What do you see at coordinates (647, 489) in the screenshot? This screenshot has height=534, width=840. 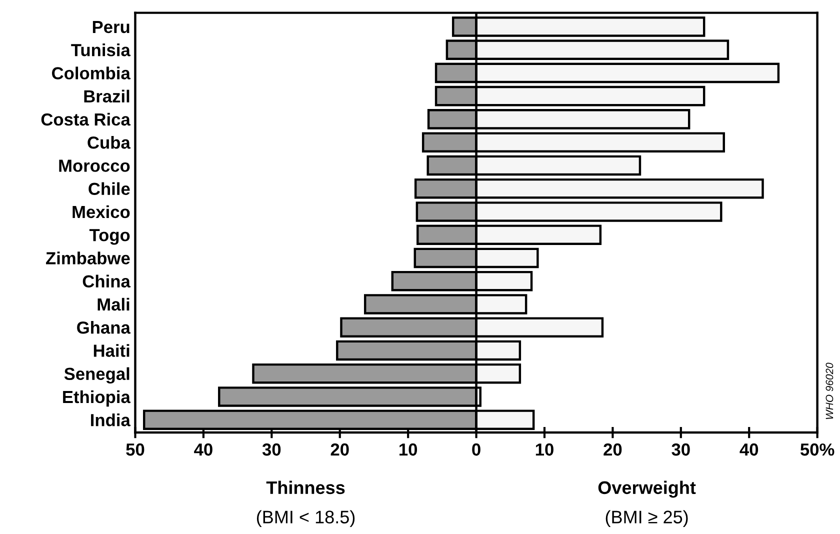 I see `text: Overweight` at bounding box center [647, 489].